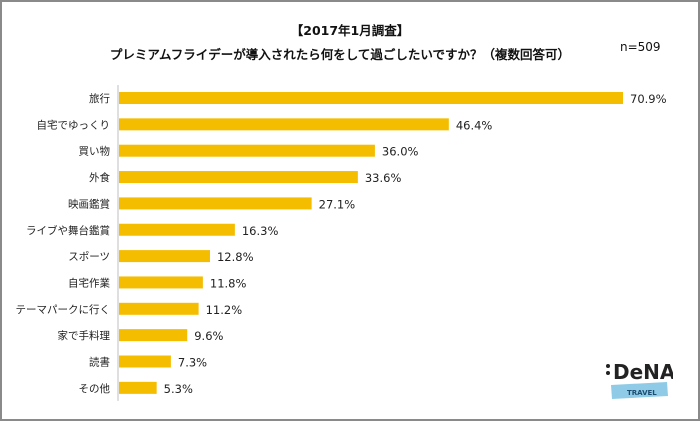 This screenshot has width=700, height=421. Describe the element at coordinates (260, 231) in the screenshot. I see `data-label: 16.3%` at that location.